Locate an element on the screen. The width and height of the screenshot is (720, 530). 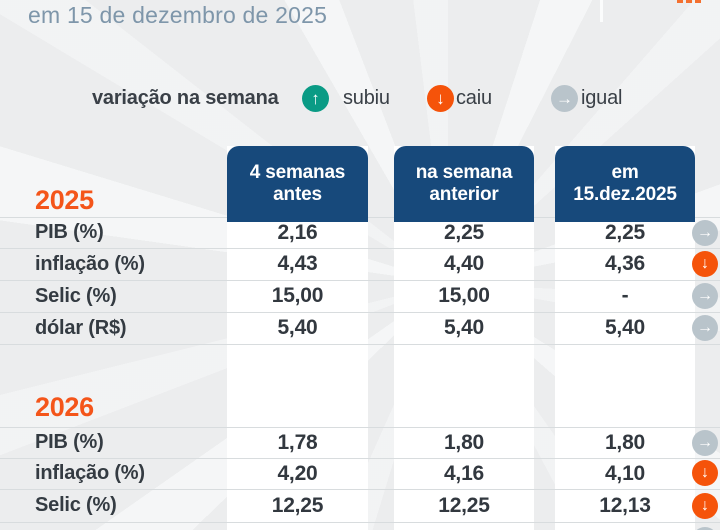
legend-item-igual: igual is located at coordinates (602, 98).